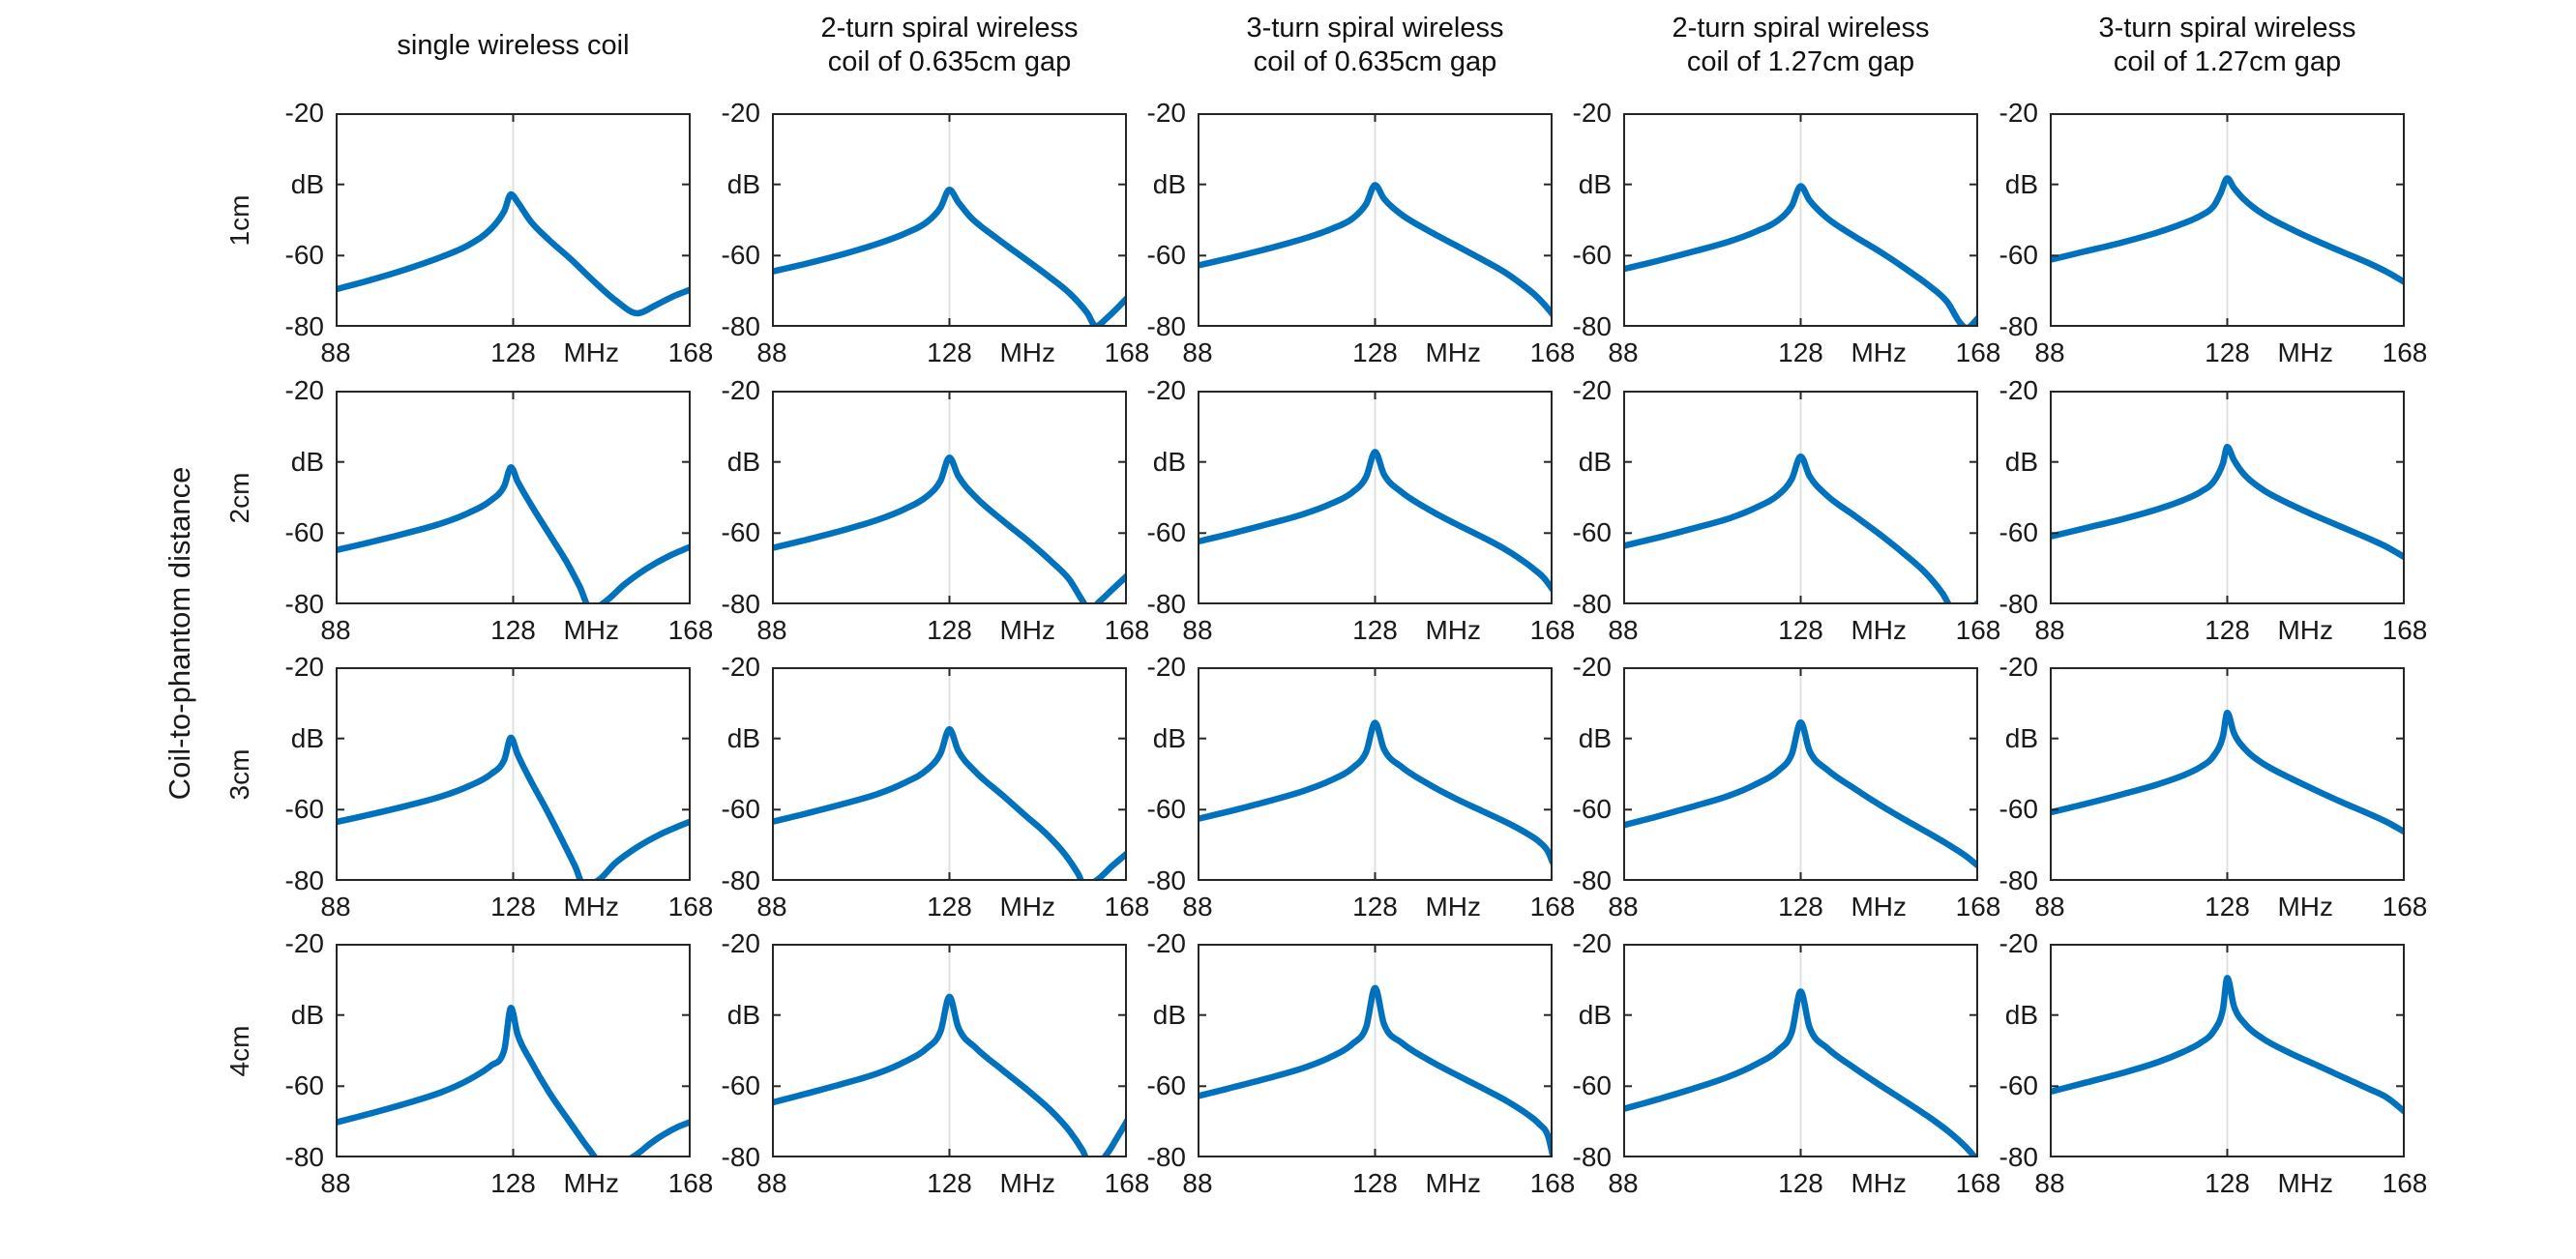  I want to click on ytick-neg80-r4c1: -80, so click(304, 1157).